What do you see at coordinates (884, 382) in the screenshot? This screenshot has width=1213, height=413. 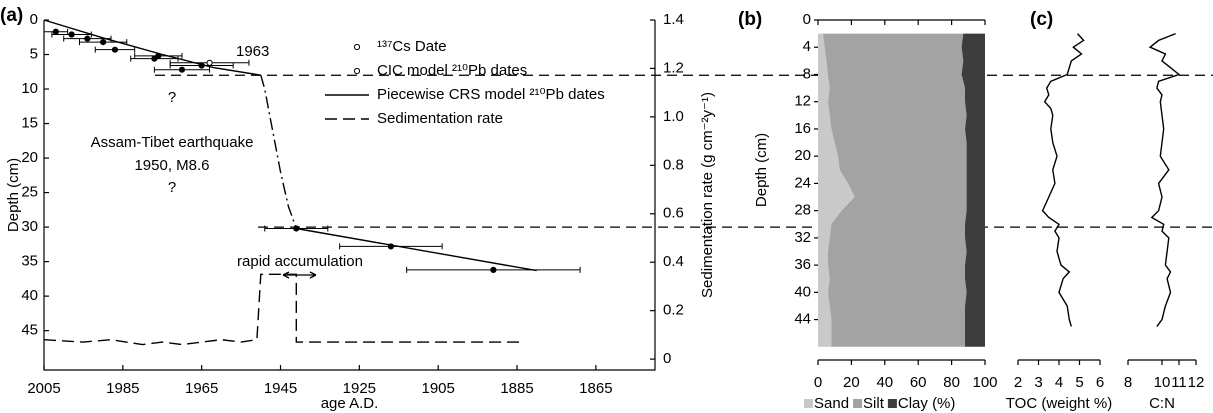 I see `x-tick-label: 40` at bounding box center [884, 382].